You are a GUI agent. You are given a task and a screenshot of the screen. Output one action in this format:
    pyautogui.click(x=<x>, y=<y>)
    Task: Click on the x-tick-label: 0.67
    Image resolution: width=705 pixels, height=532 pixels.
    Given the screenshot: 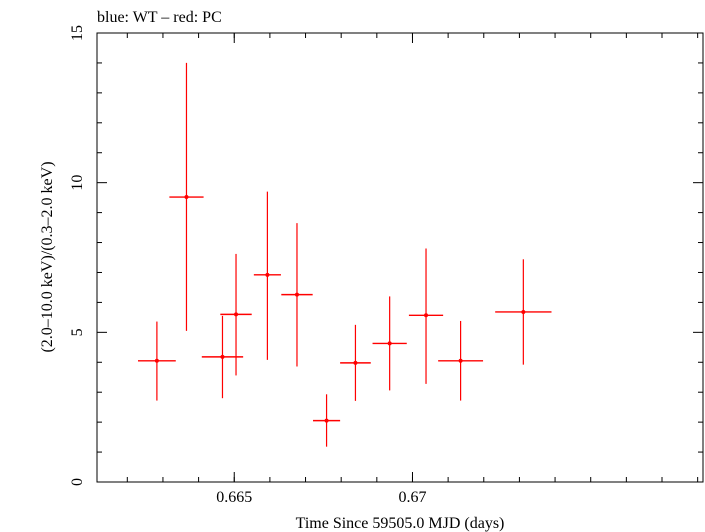 What is the action you would take?
    pyautogui.click(x=412, y=497)
    